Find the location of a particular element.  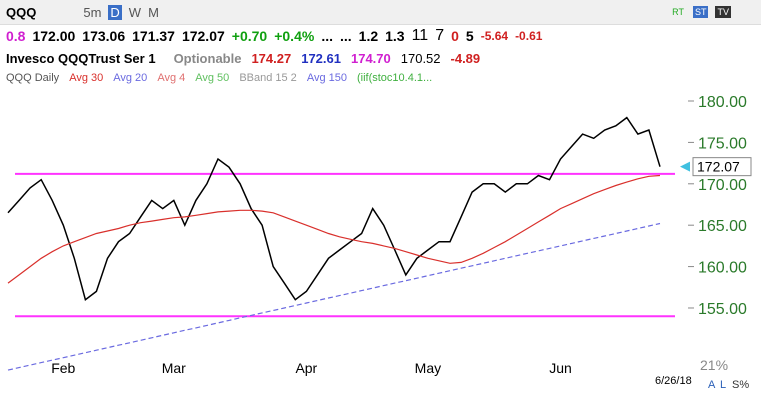

optionable: Optionable is located at coordinates (207, 58).